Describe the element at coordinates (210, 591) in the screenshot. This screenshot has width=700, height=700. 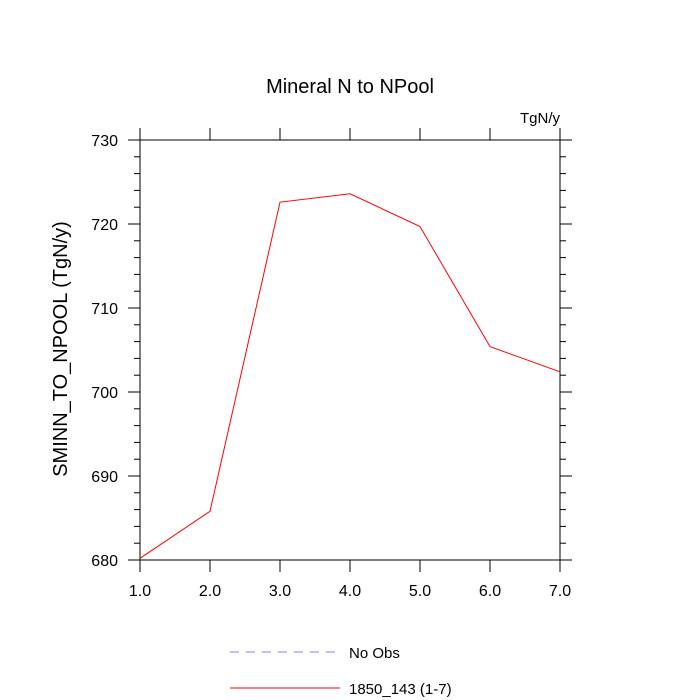
I see `x-tick-label: 2.0` at that location.